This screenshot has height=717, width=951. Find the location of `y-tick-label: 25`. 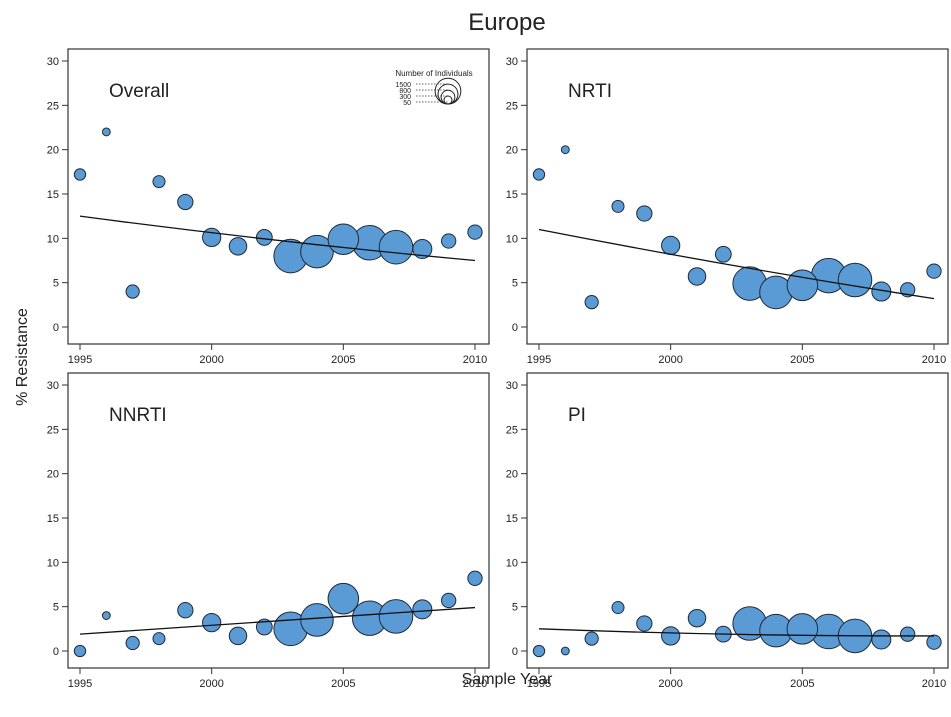

y-tick-label: 25 is located at coordinates (53, 106).